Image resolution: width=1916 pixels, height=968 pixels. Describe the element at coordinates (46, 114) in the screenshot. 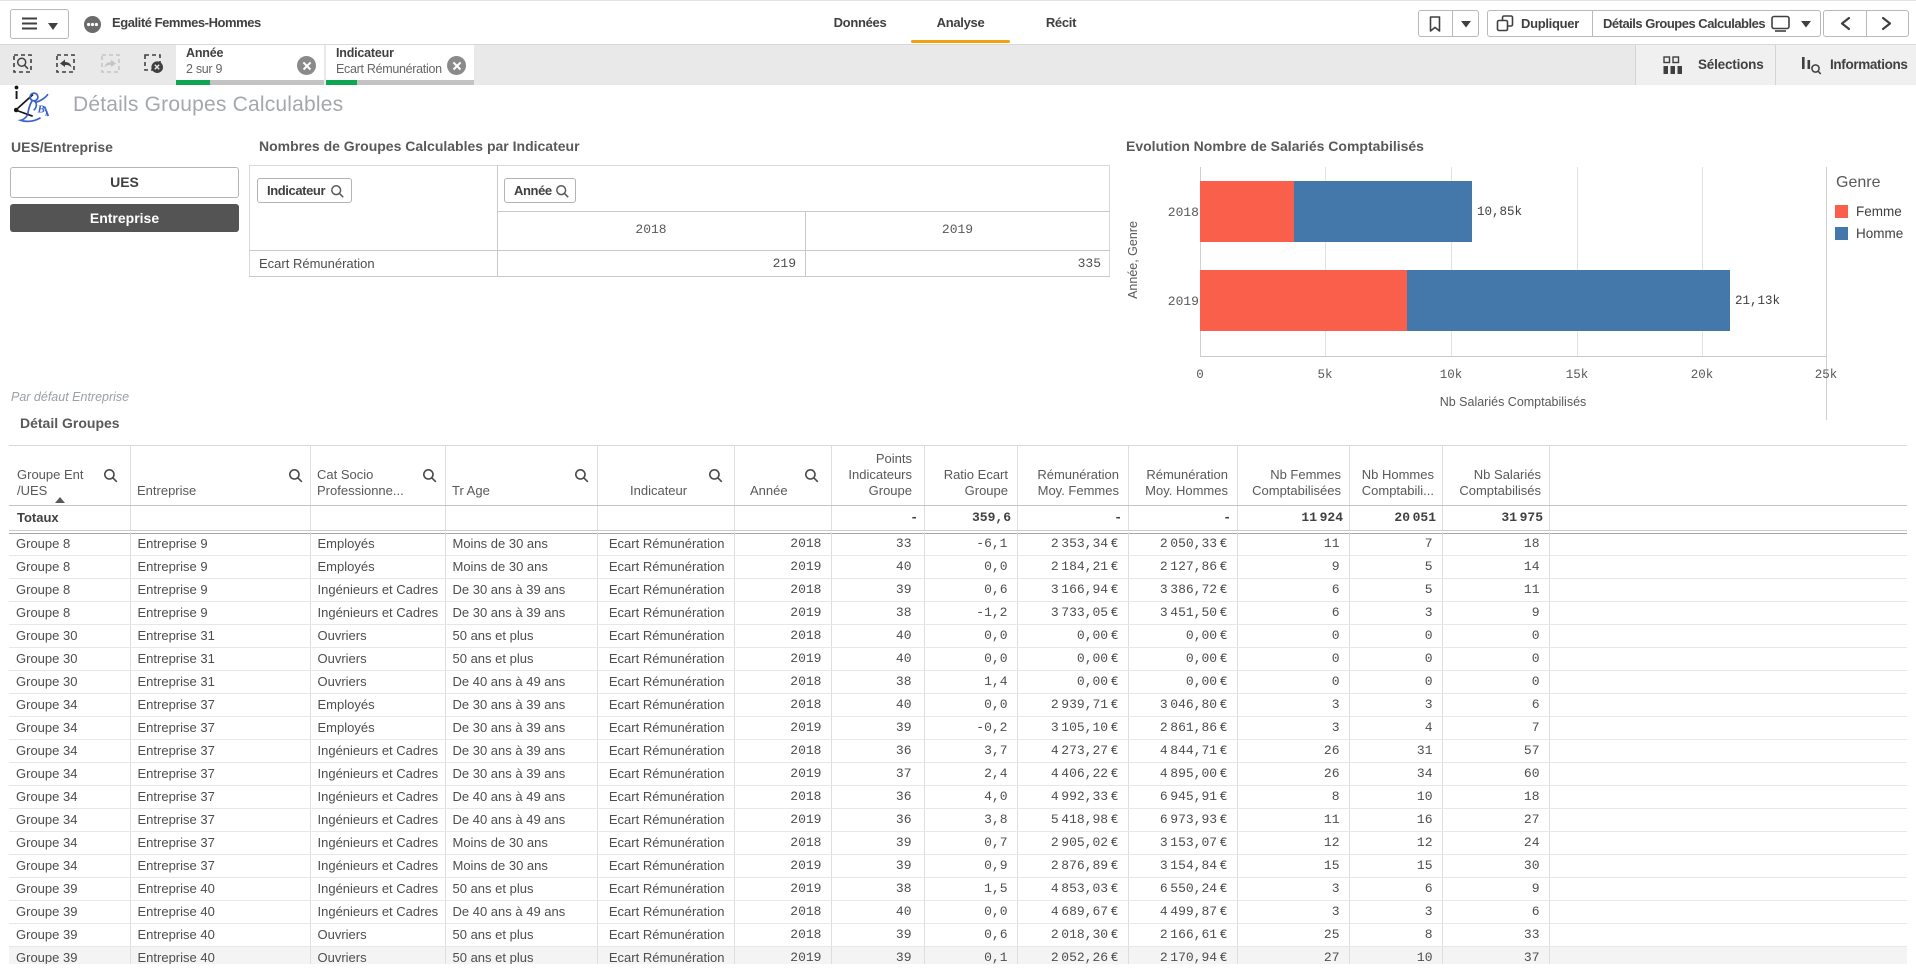

I see `svg-text: L` at that location.